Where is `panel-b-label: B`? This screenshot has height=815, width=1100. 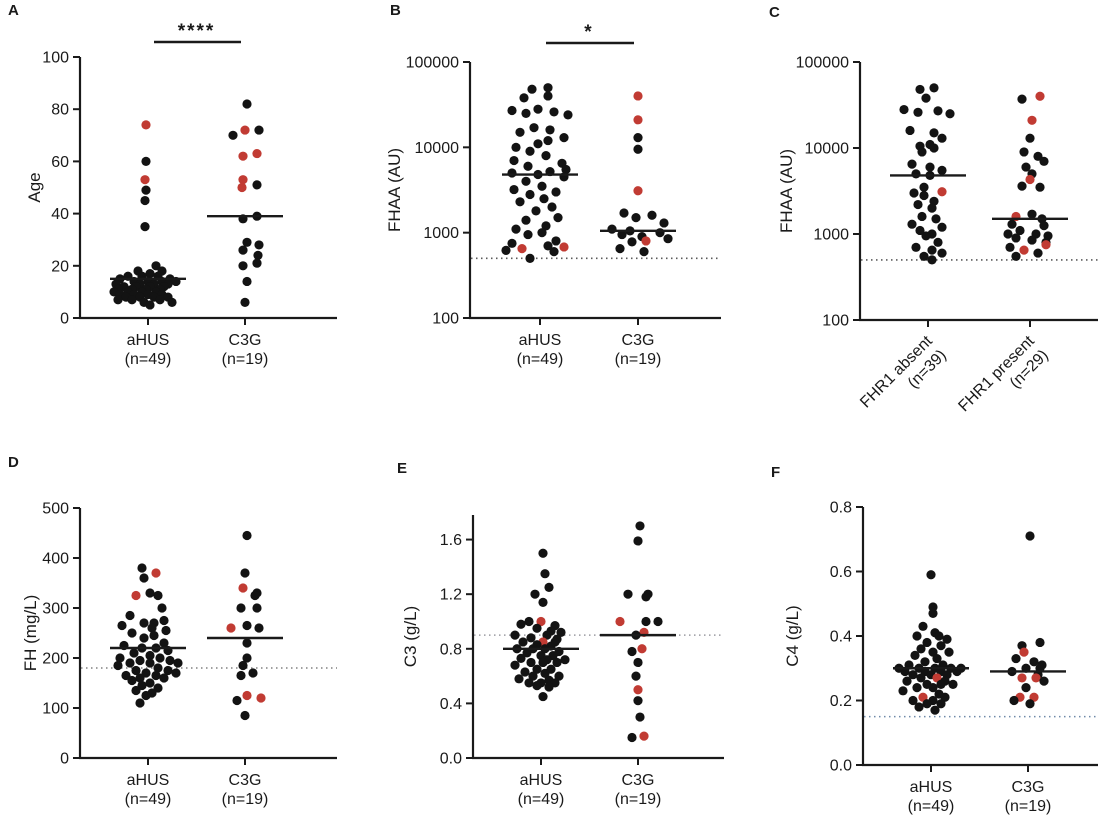 panel-b-label: B is located at coordinates (396, 10).